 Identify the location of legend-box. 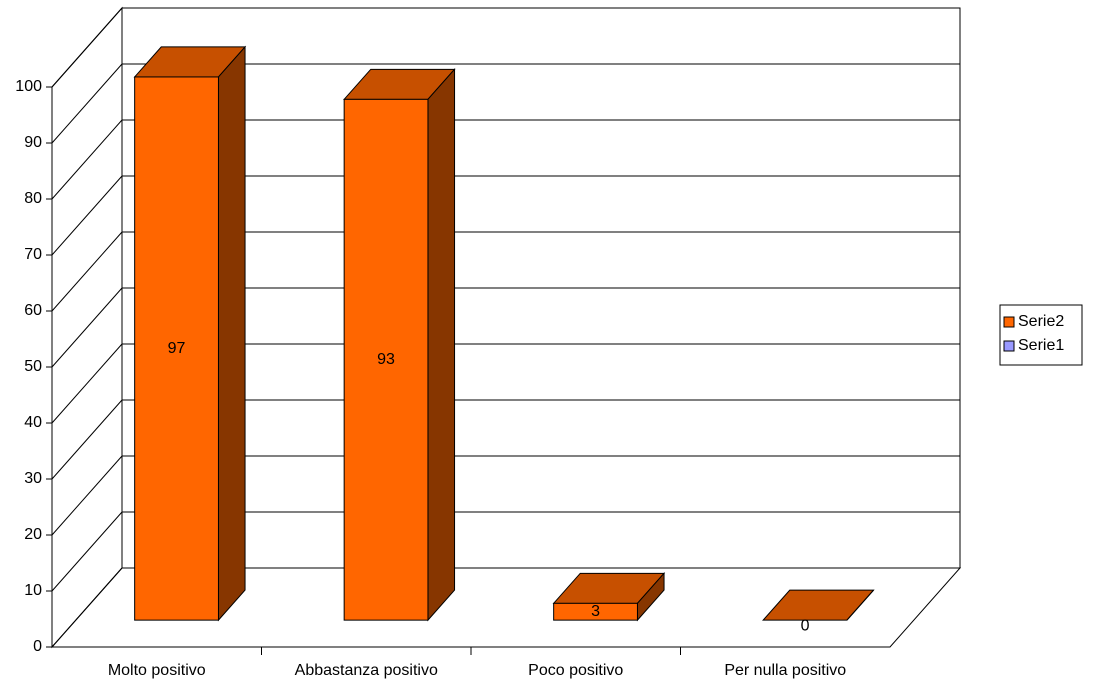
(1041, 335).